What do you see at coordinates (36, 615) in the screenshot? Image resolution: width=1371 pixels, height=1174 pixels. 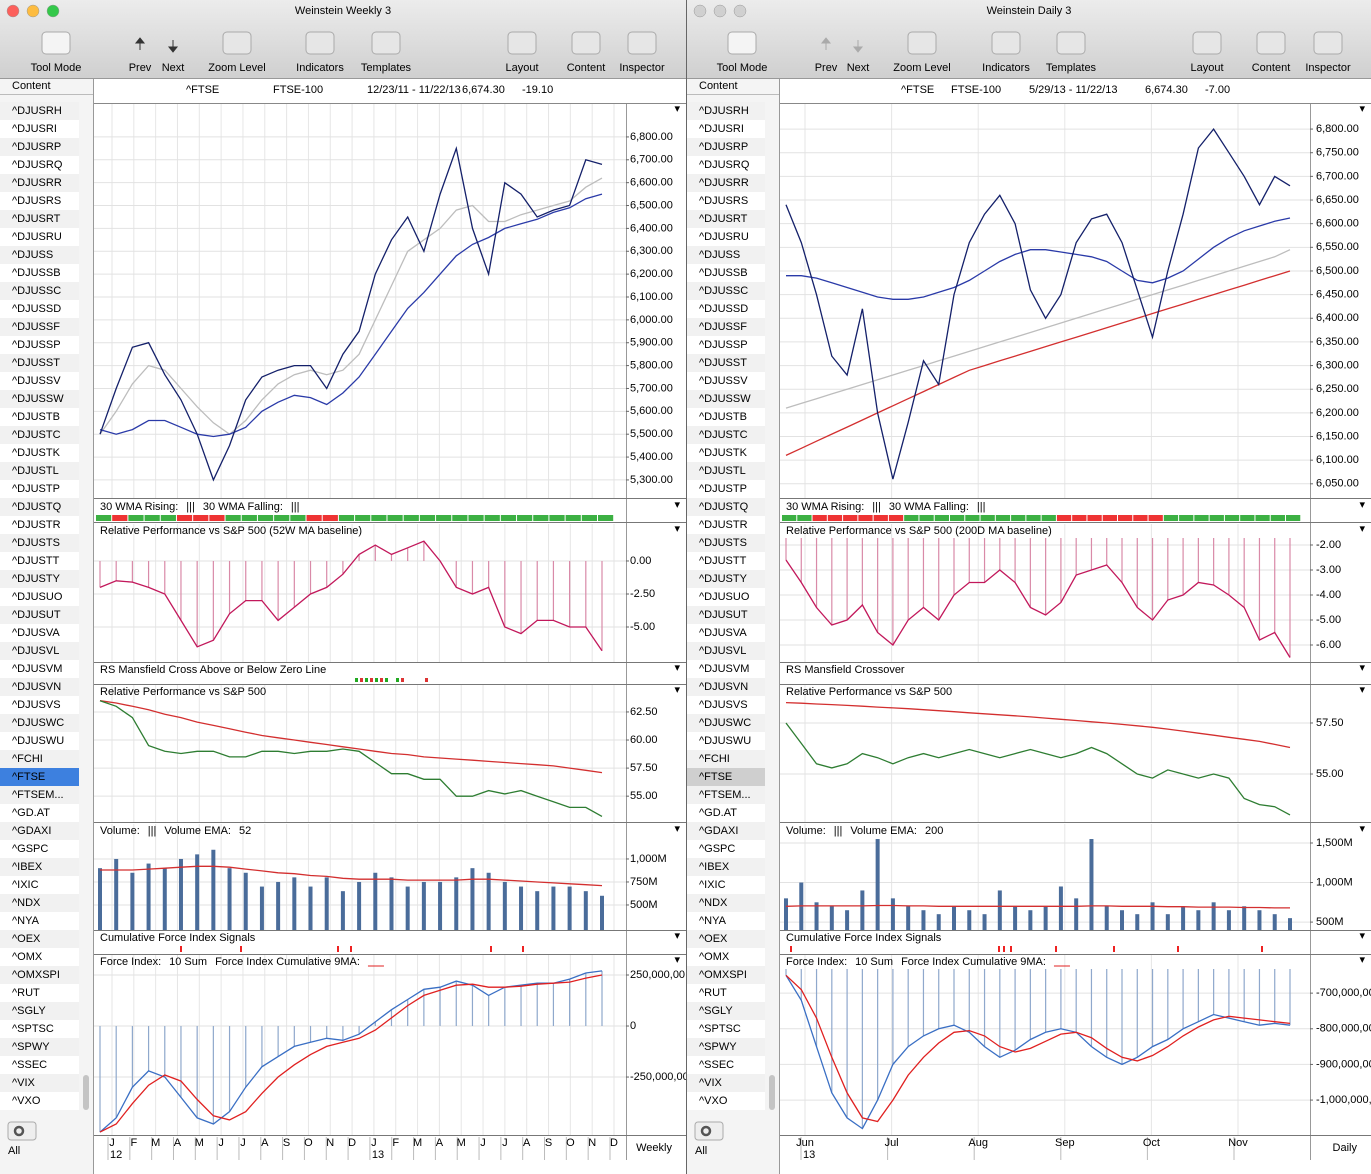 I see `symbol: ^DJUSUT` at bounding box center [36, 615].